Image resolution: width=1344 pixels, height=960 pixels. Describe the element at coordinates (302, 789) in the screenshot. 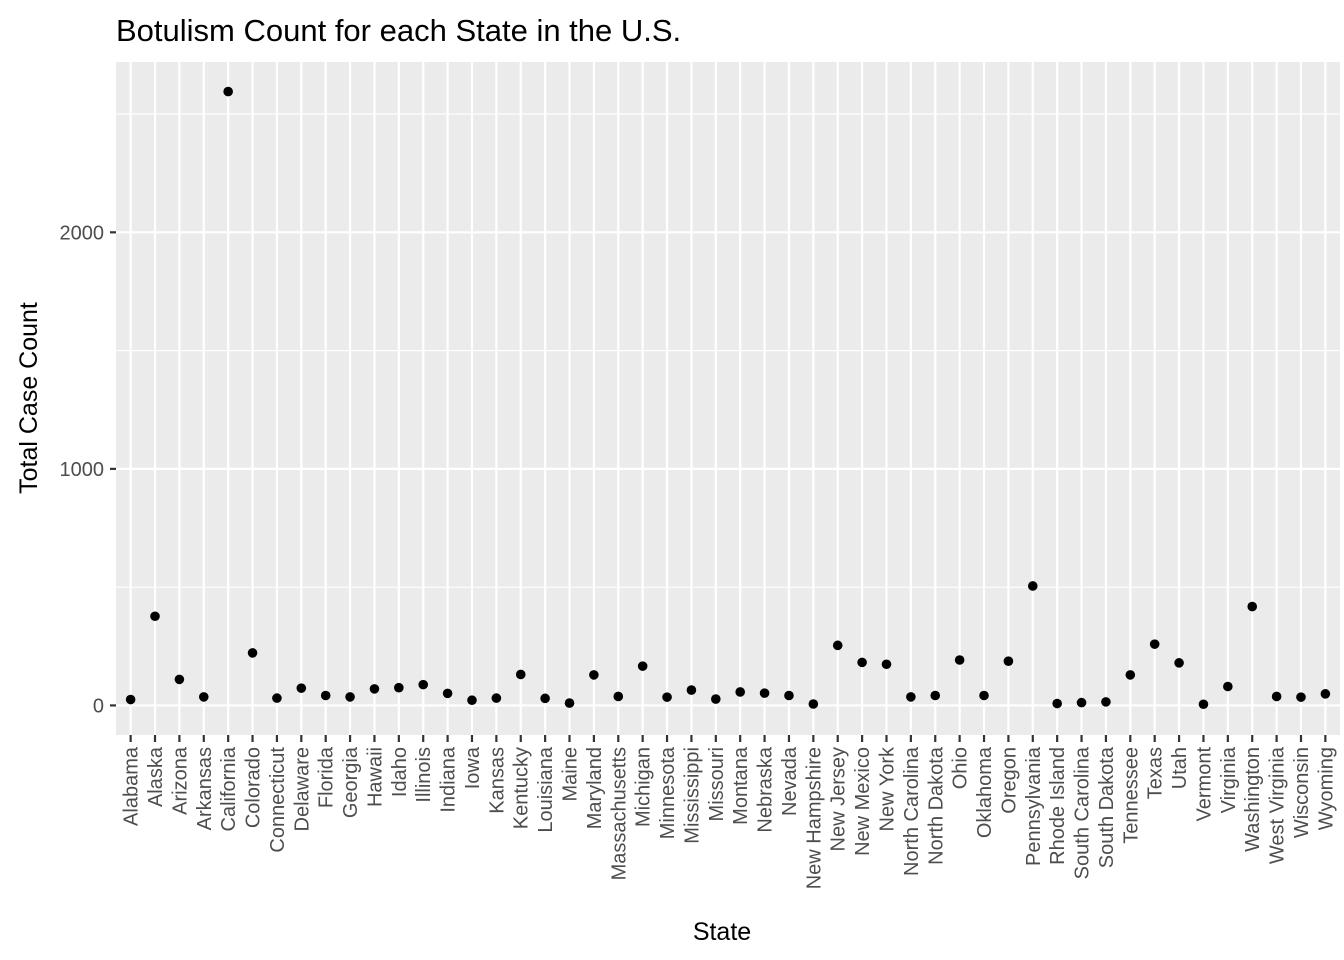

I see `x-tick-label: Delaware` at that location.